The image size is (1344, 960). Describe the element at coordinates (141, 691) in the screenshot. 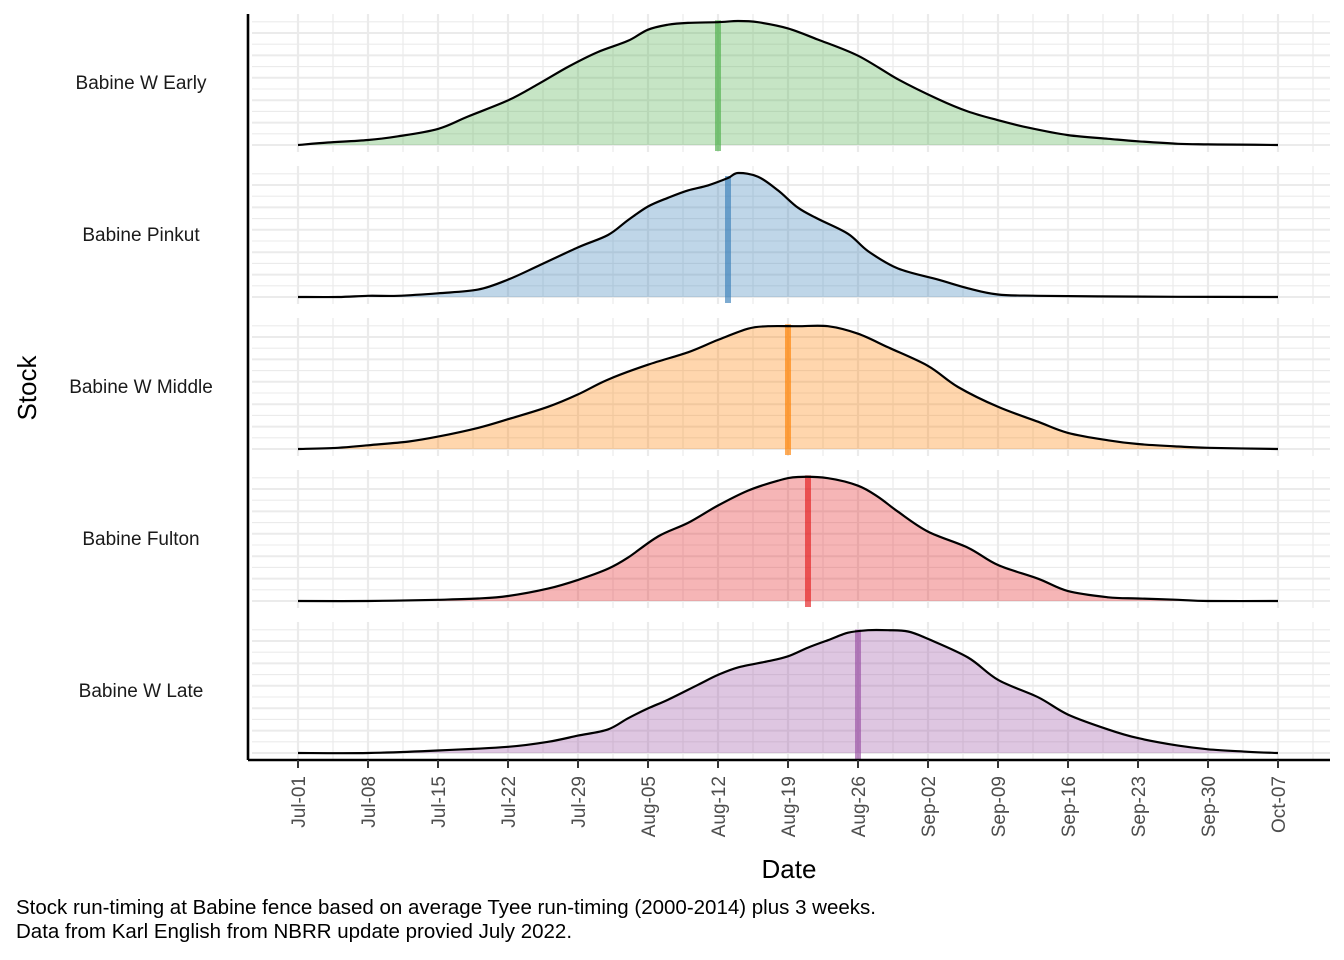

I see `stock-label: Babine W Late` at that location.